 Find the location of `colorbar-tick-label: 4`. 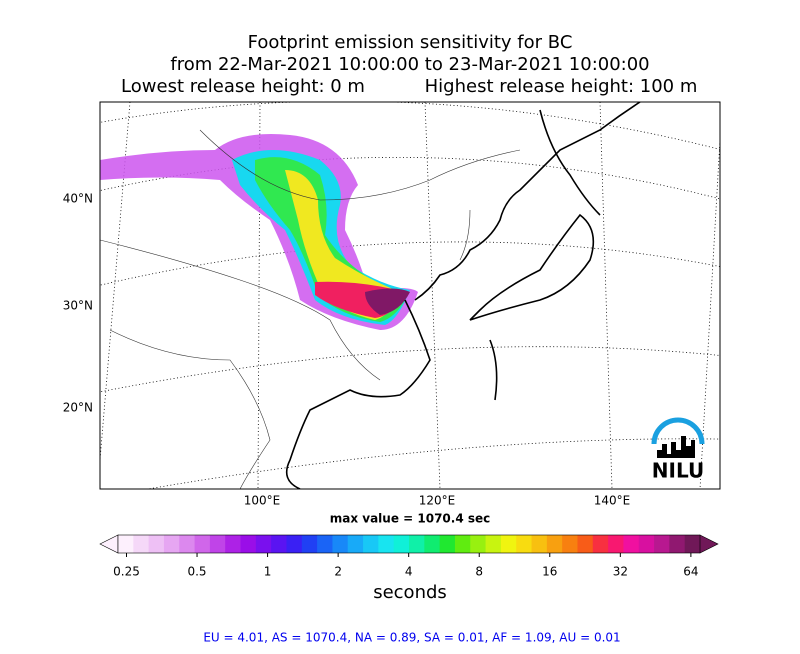

colorbar-tick-label: 4 is located at coordinates (409, 572).